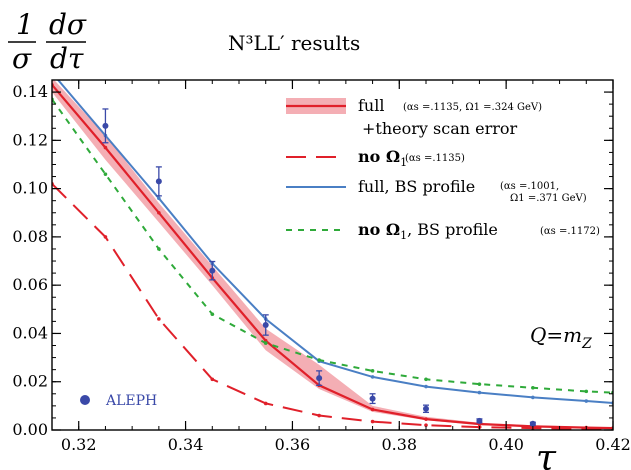 Image resolution: width=631 pixels, height=470 pixels. I want to click on y-tick-label: 0.10, so click(30, 188).